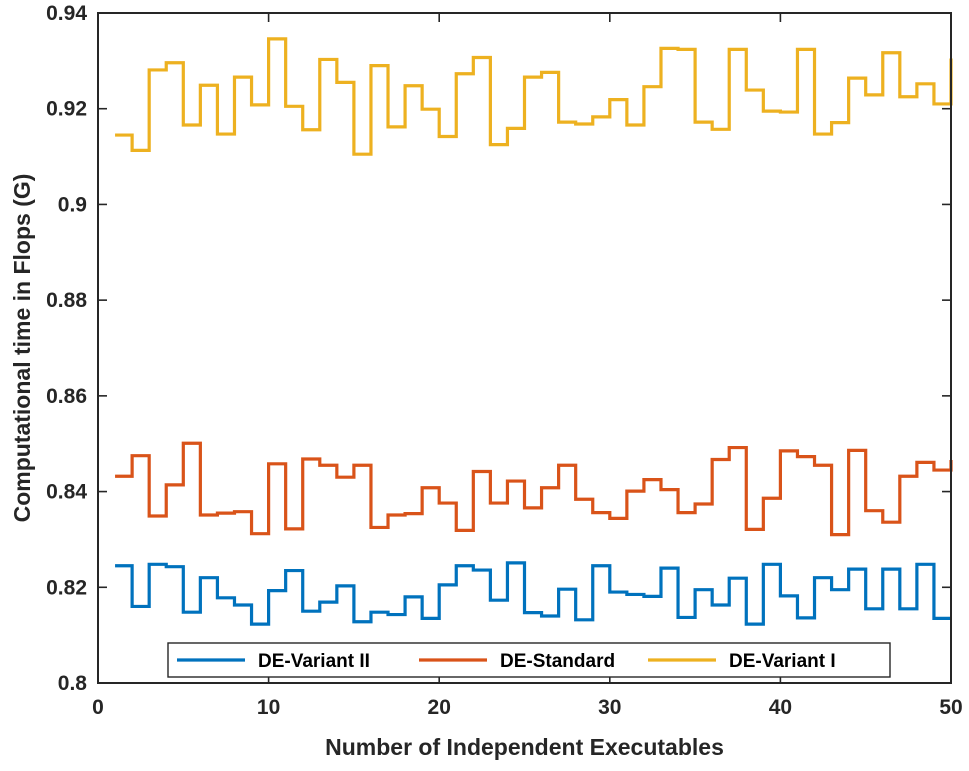  Describe the element at coordinates (98, 707) in the screenshot. I see `x-tick-label: 0` at that location.